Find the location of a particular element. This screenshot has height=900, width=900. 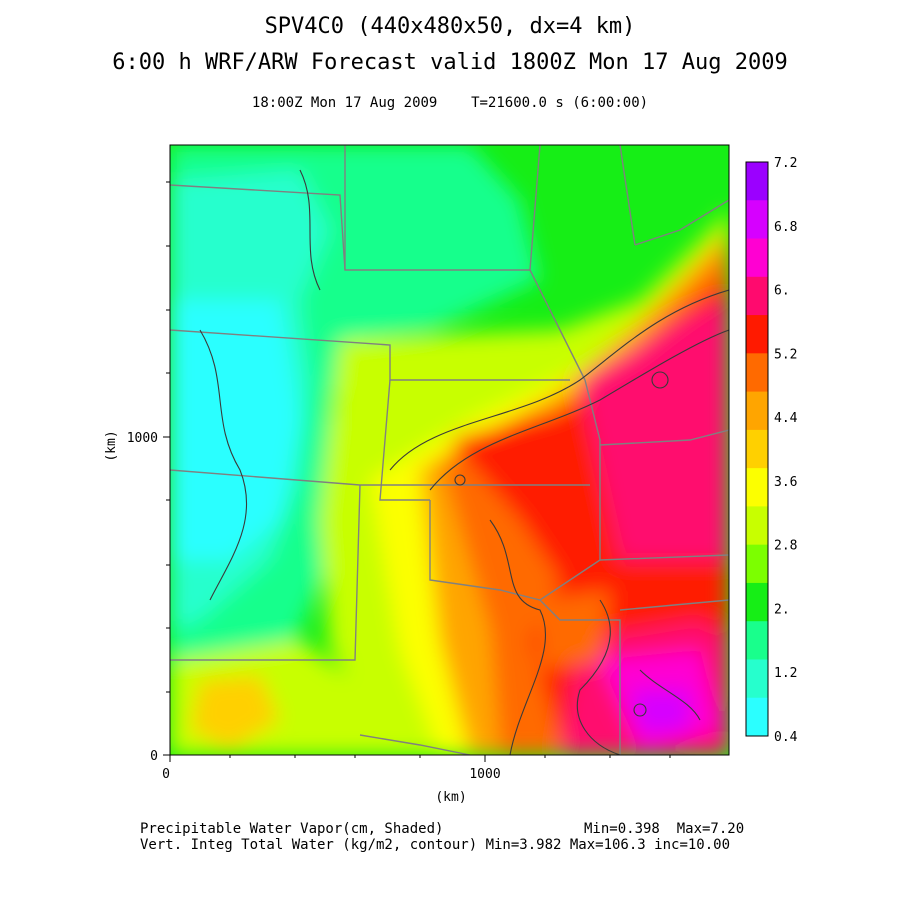

colorbar-labels: 7.2 6.8 6. 5.2 4.4 3.6 2.8 2. 1.2 0.4 is located at coordinates (786, 450).